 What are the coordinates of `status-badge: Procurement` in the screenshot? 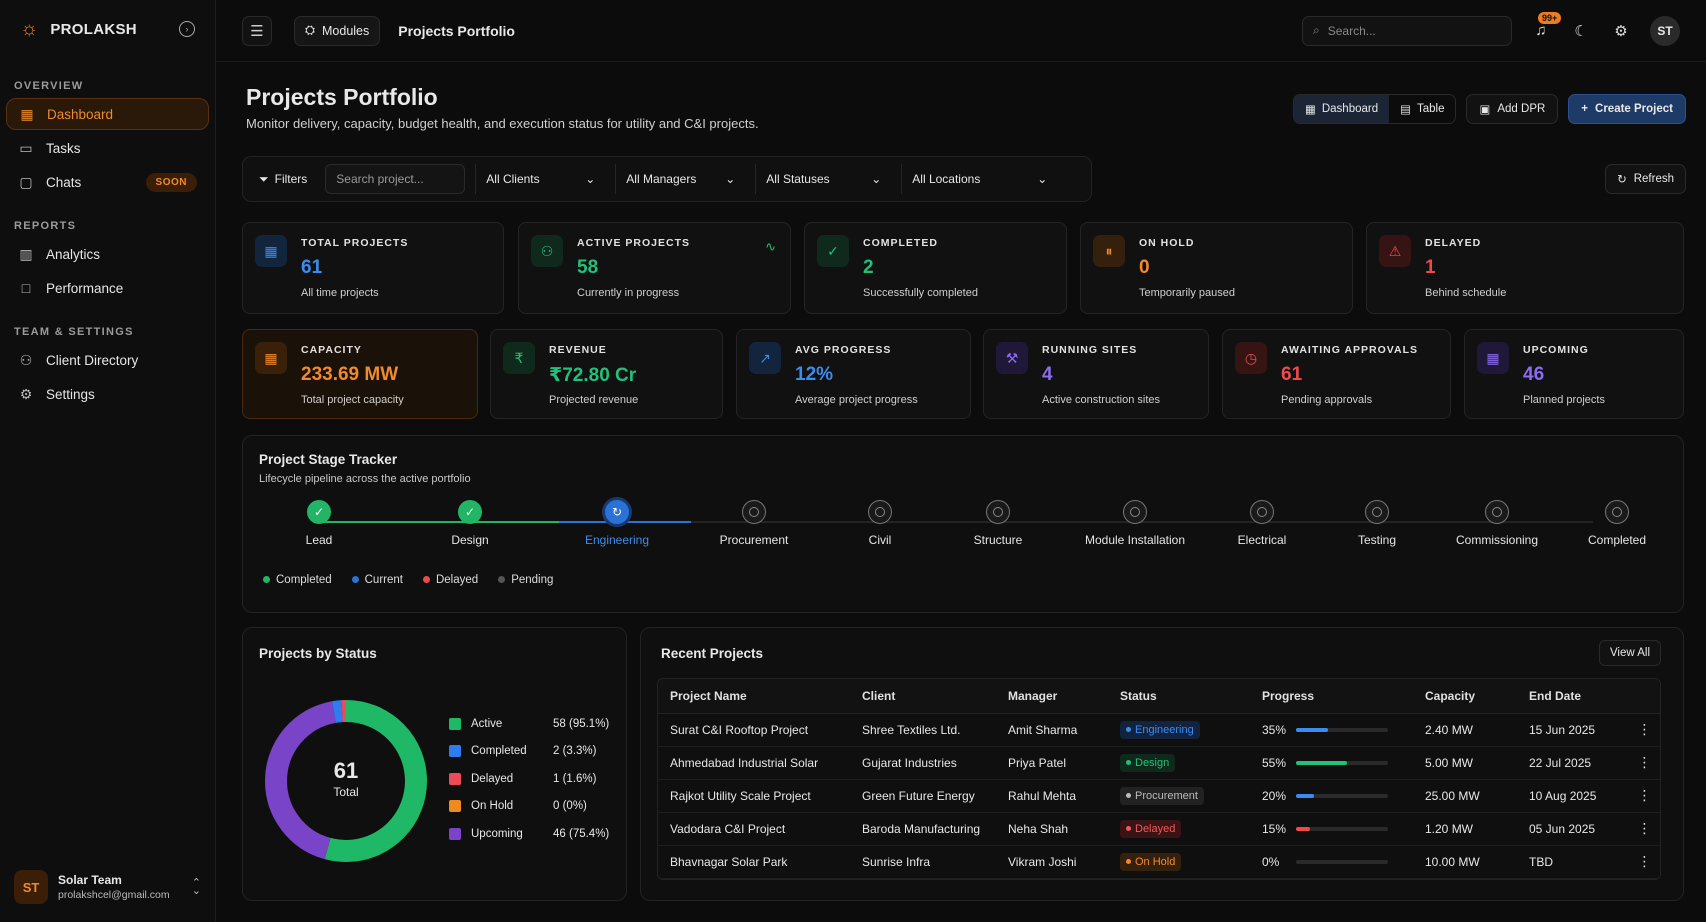 It's located at (1162, 795).